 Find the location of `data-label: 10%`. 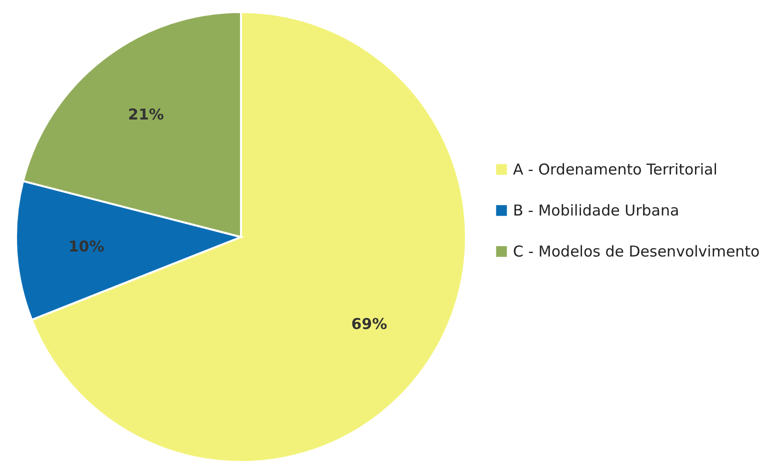

data-label: 10% is located at coordinates (86, 247).